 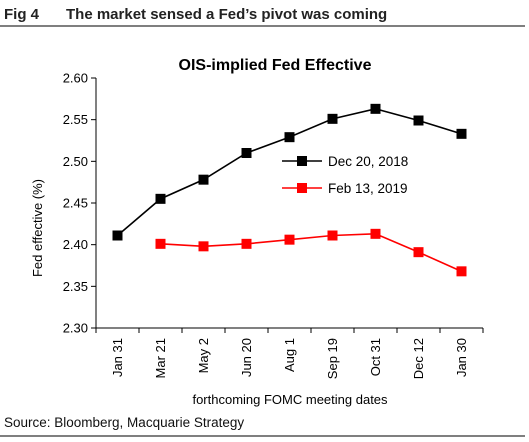 What do you see at coordinates (246, 357) in the screenshot?
I see `x-tick-label: Jun 20` at bounding box center [246, 357].